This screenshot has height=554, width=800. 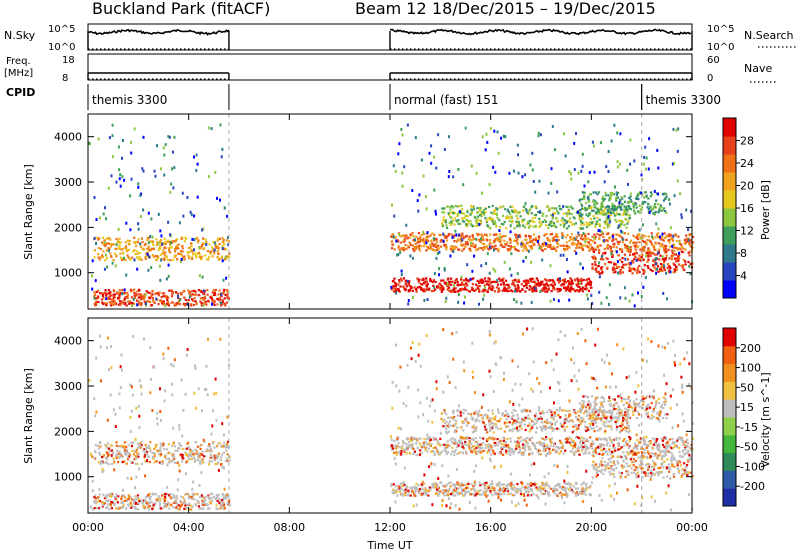 I want to click on colorbar-tick-label: 28, so click(x=747, y=141).